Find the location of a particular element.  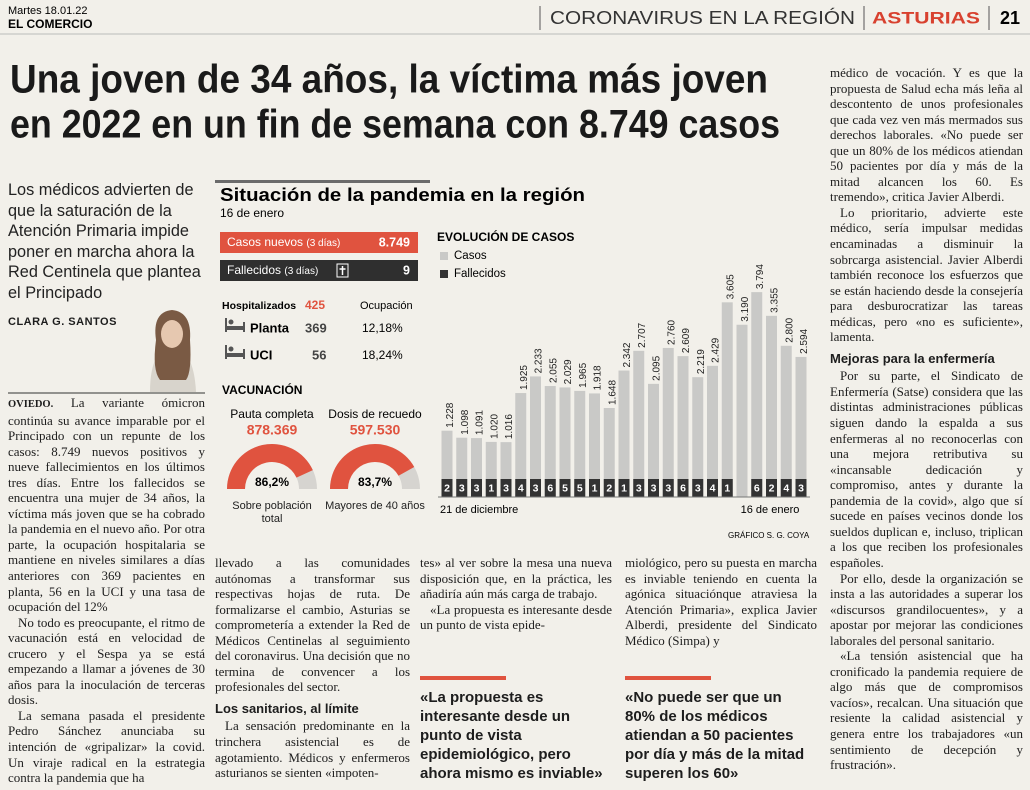

paper-name: EL COMERCIO is located at coordinates (50, 24).